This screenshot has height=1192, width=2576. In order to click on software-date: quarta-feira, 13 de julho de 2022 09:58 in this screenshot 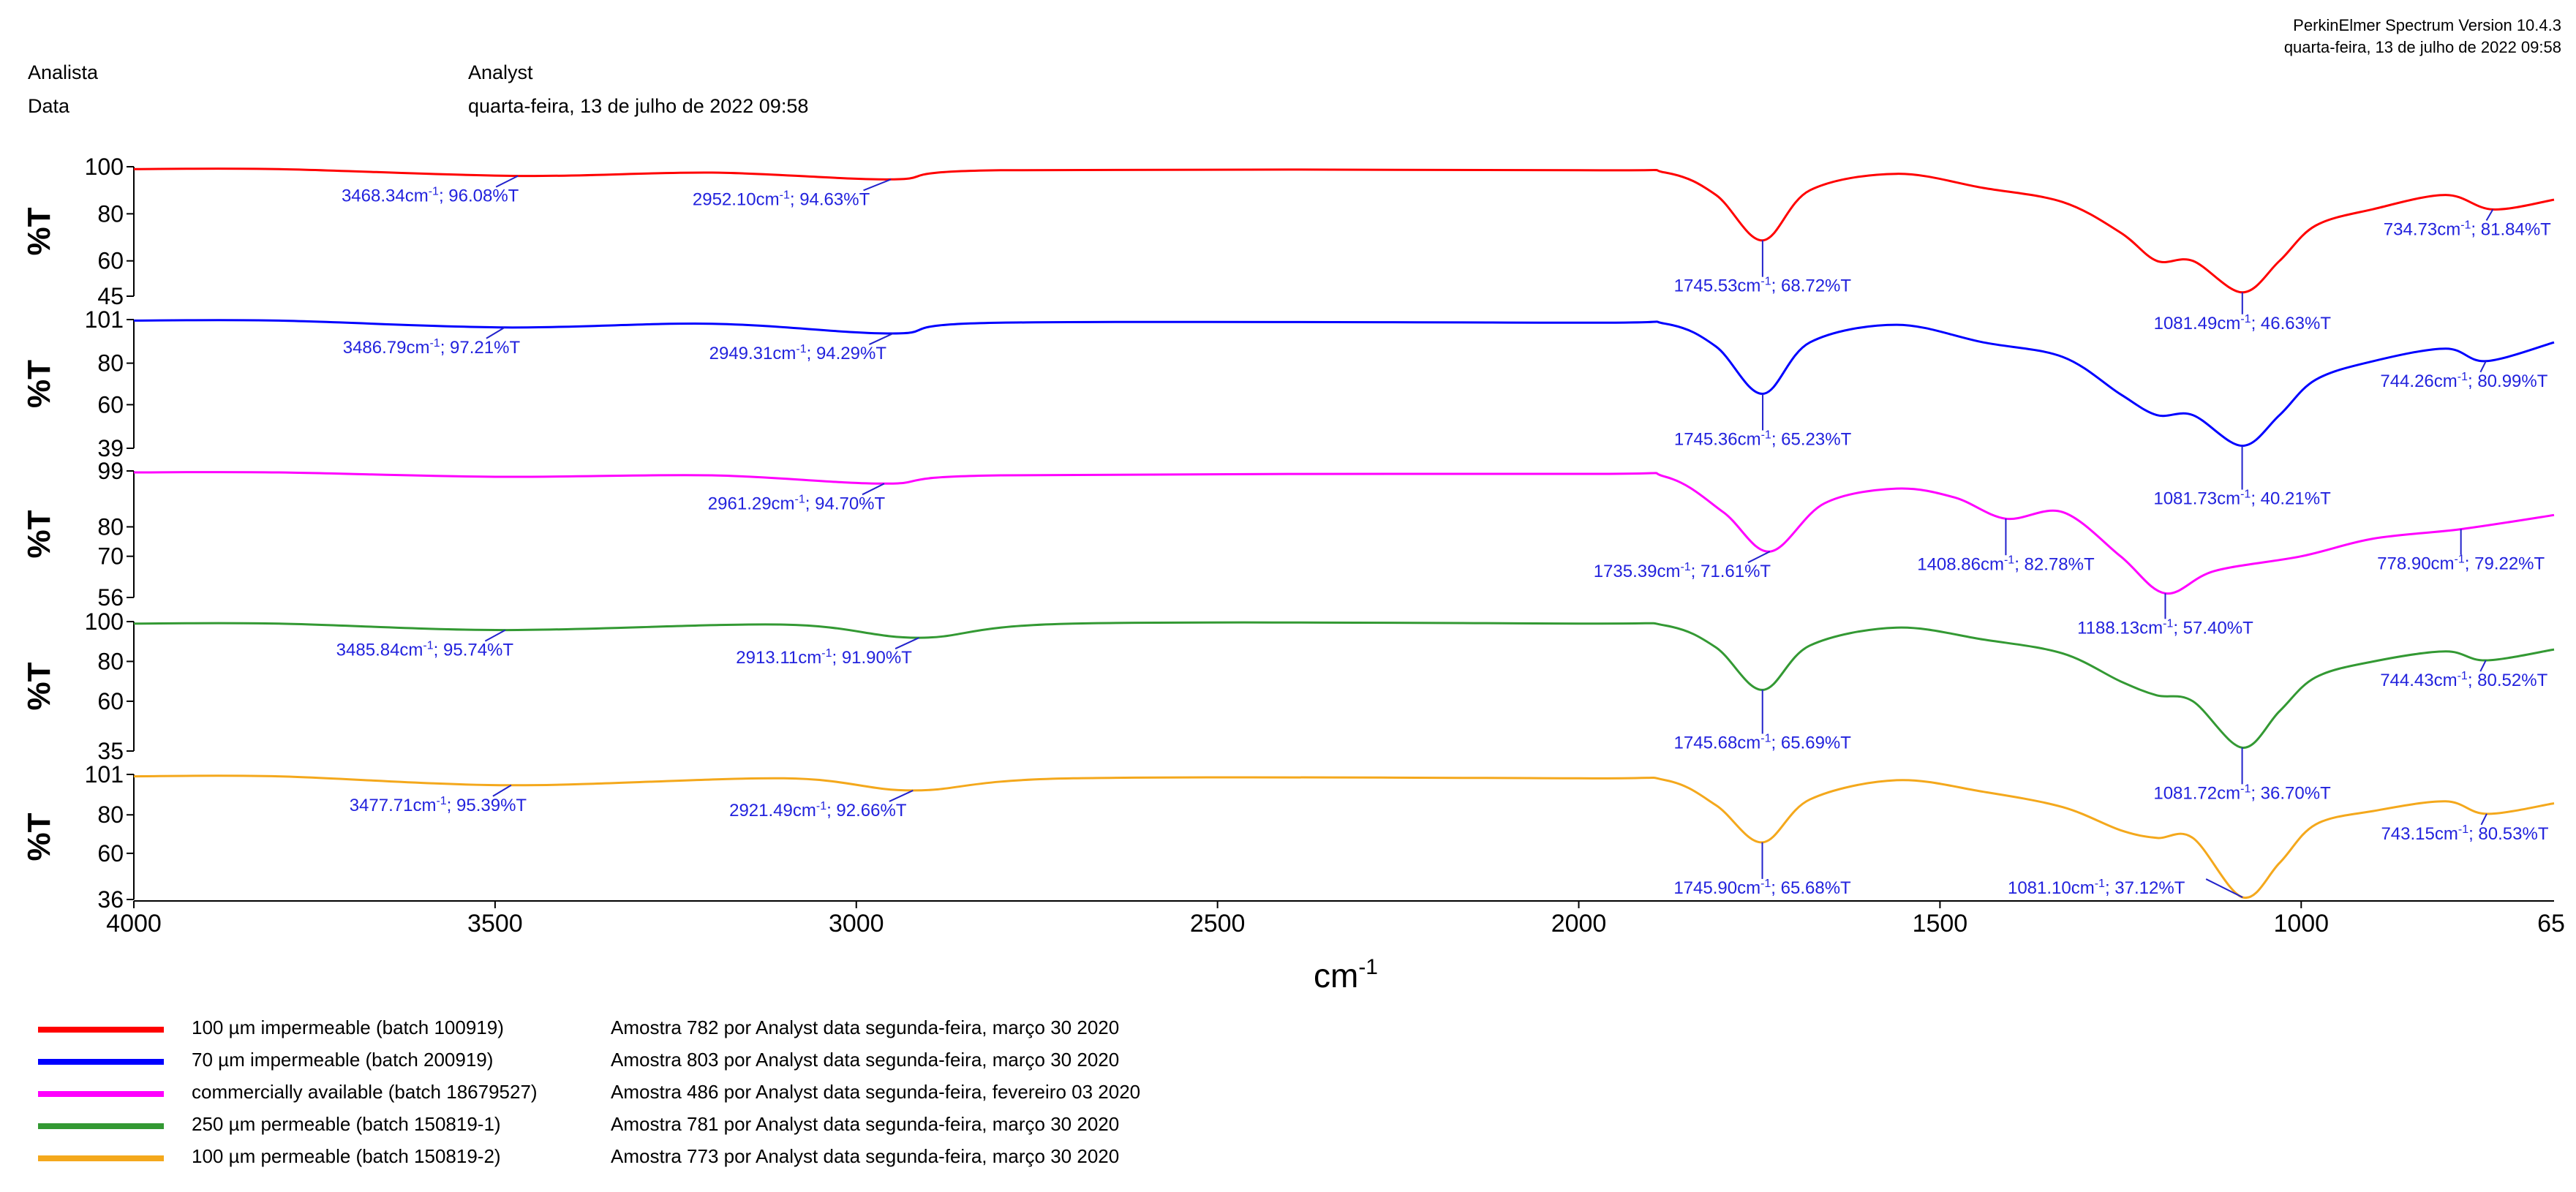, I will do `click(2422, 47)`.